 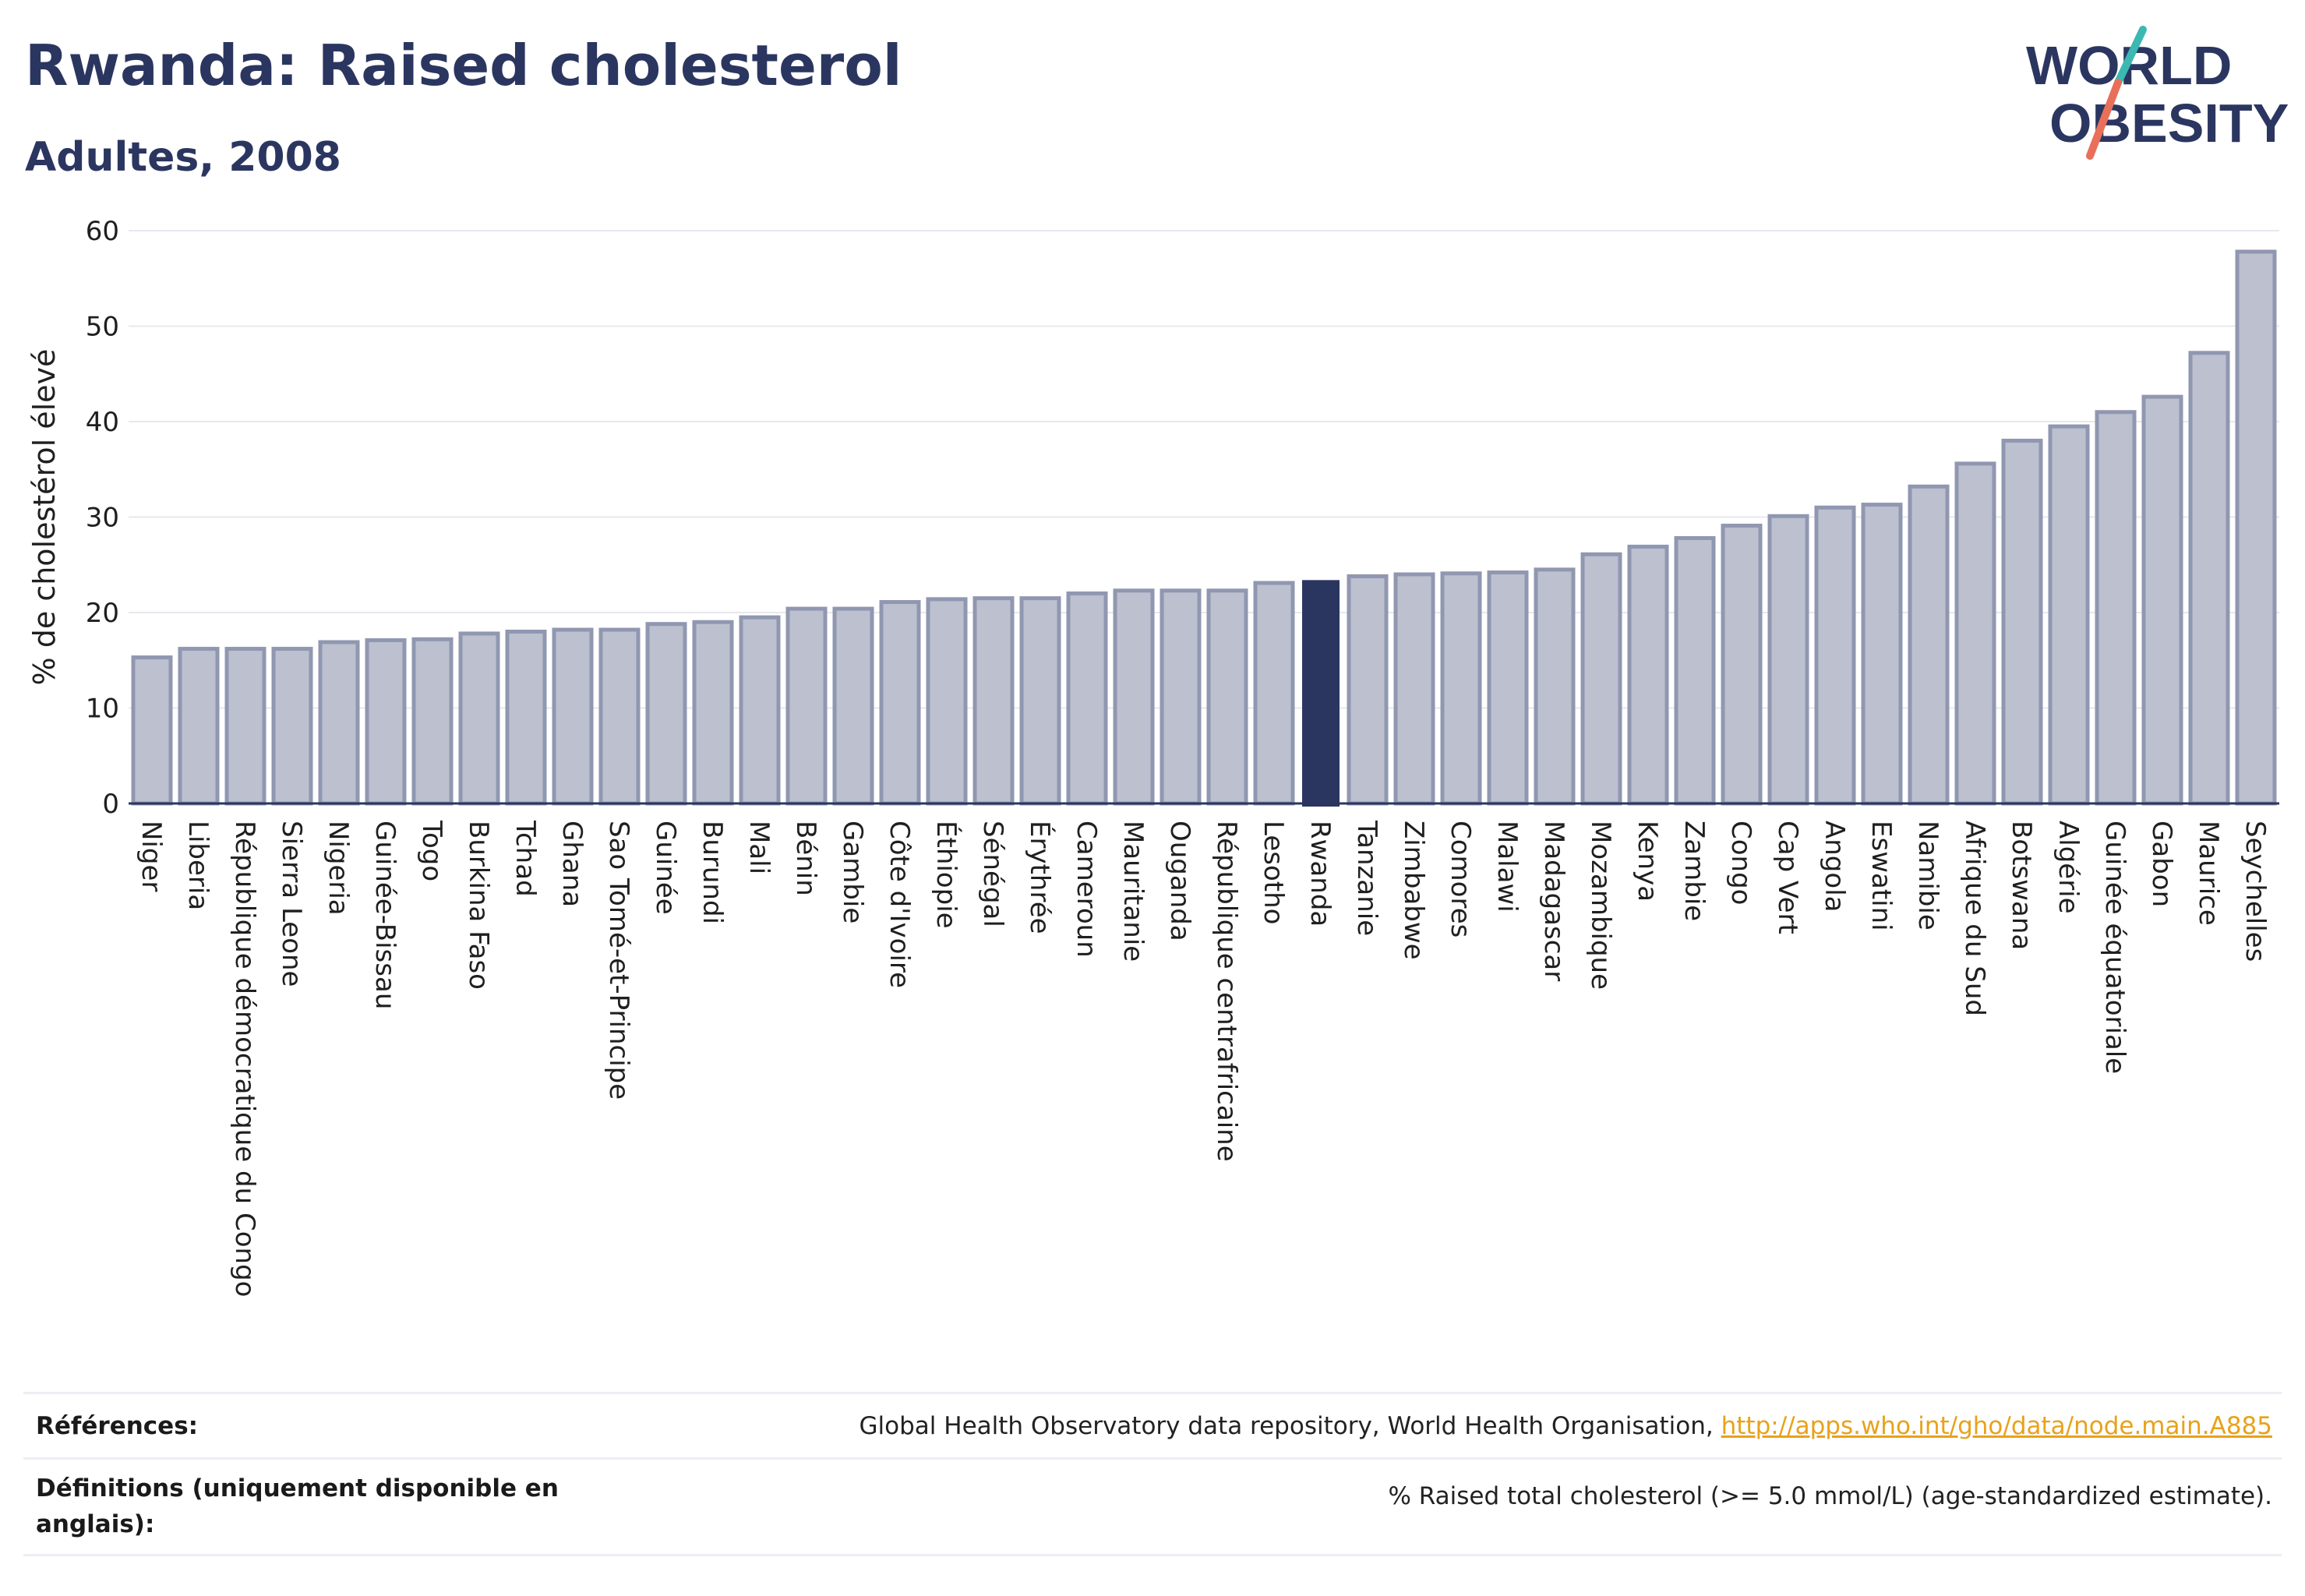 What do you see at coordinates (572, 864) in the screenshot?
I see `x-tick-label: Ghana` at bounding box center [572, 864].